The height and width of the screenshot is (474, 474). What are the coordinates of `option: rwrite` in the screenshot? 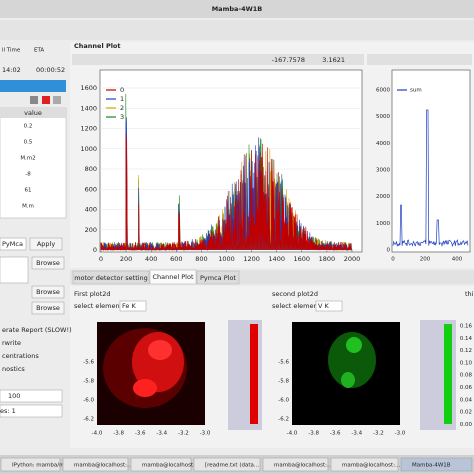 It's located at (11, 343).